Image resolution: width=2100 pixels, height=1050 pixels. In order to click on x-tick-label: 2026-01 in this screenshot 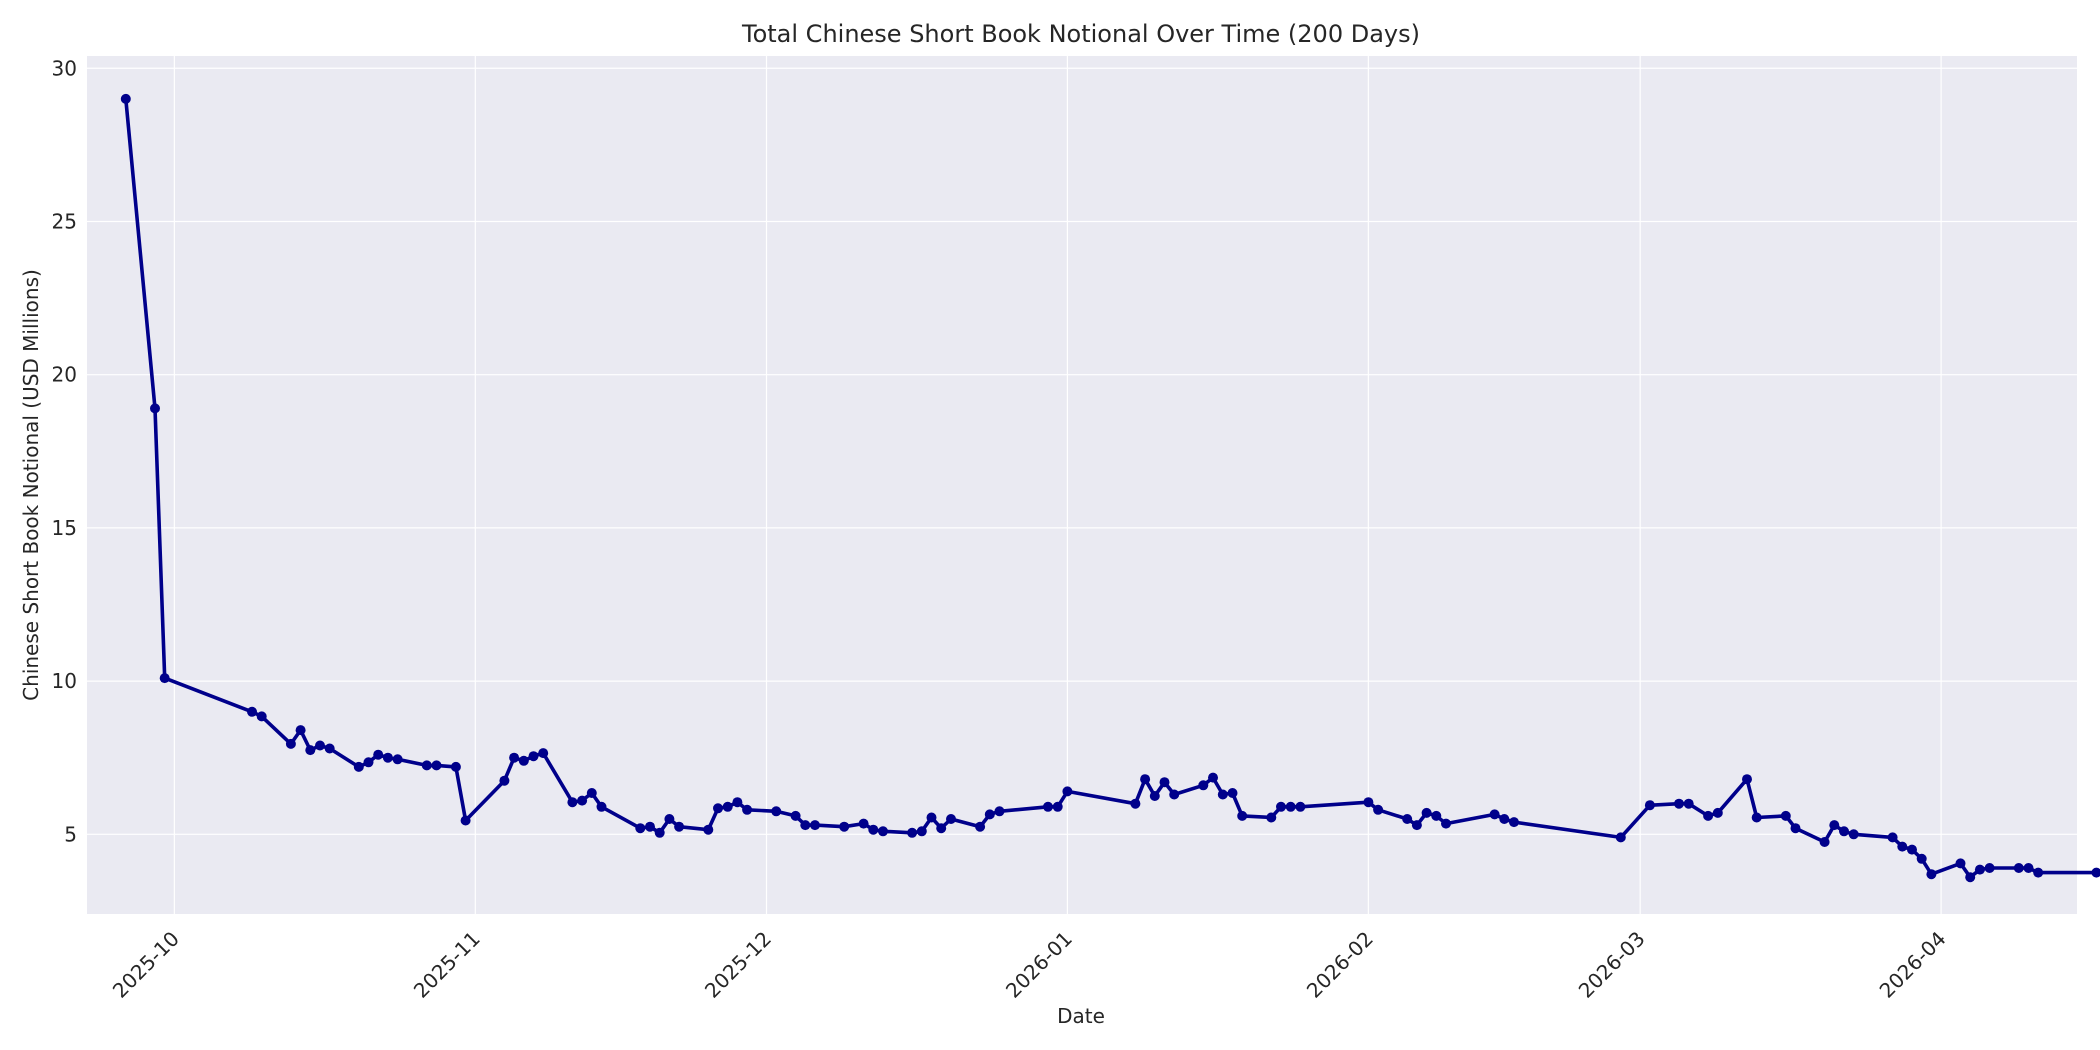, I will do `click(1039, 965)`.